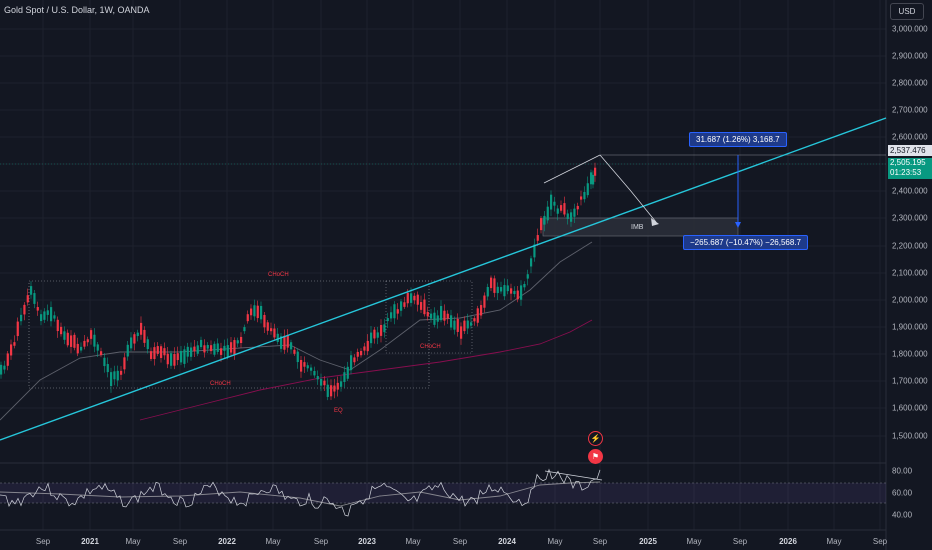  What do you see at coordinates (910, 436) in the screenshot?
I see `price-tick: 1,500.000` at bounding box center [910, 436].